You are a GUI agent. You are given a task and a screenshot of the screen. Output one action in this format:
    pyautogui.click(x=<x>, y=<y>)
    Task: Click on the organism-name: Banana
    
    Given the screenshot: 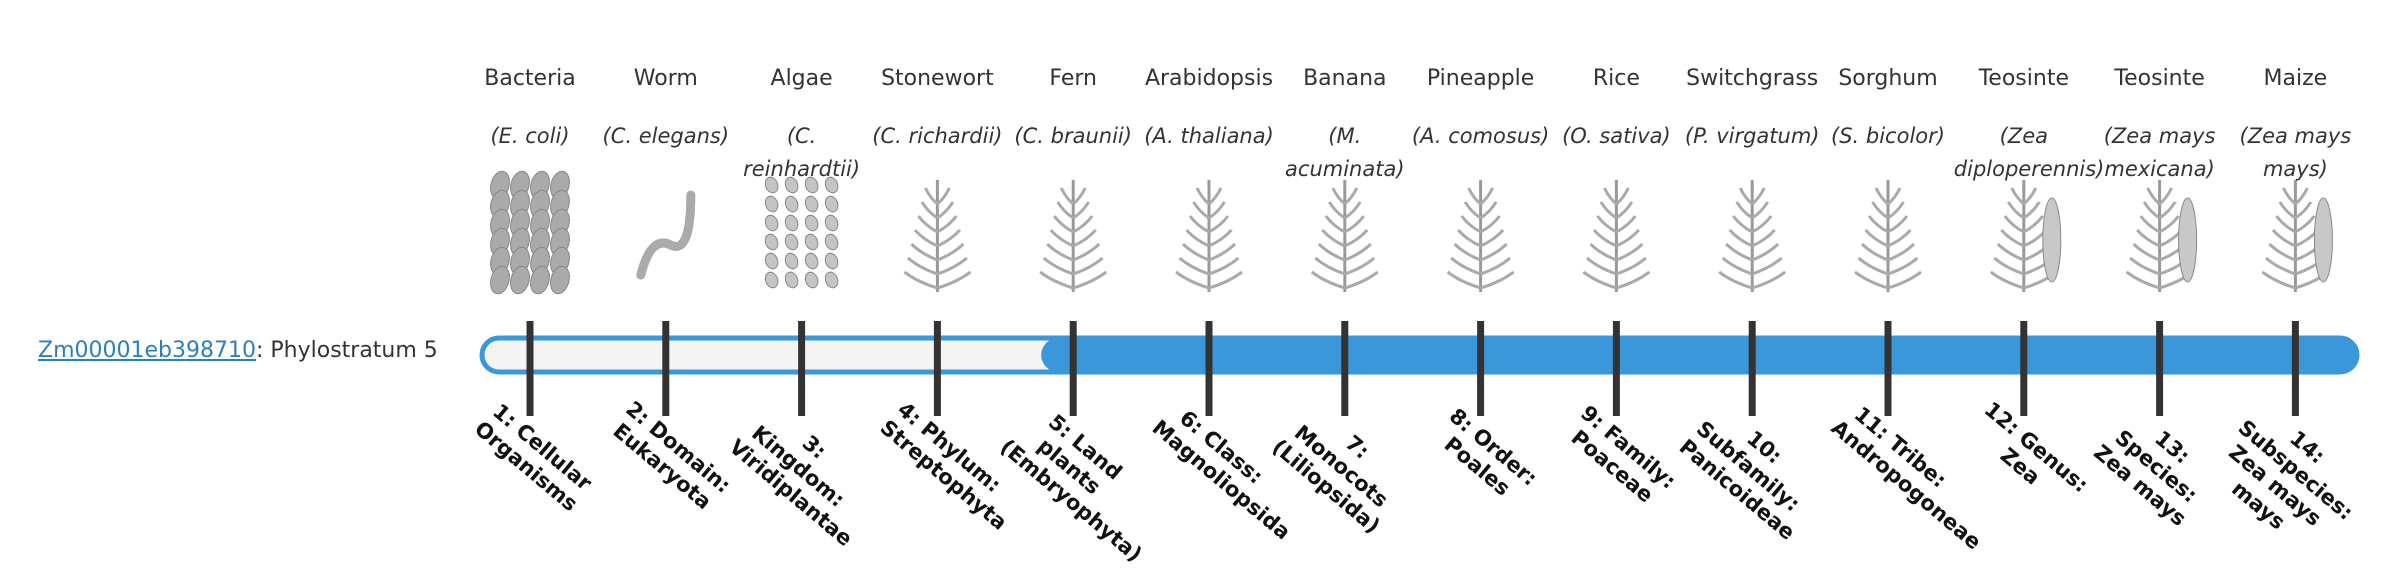 What is the action you would take?
    pyautogui.click(x=1345, y=78)
    